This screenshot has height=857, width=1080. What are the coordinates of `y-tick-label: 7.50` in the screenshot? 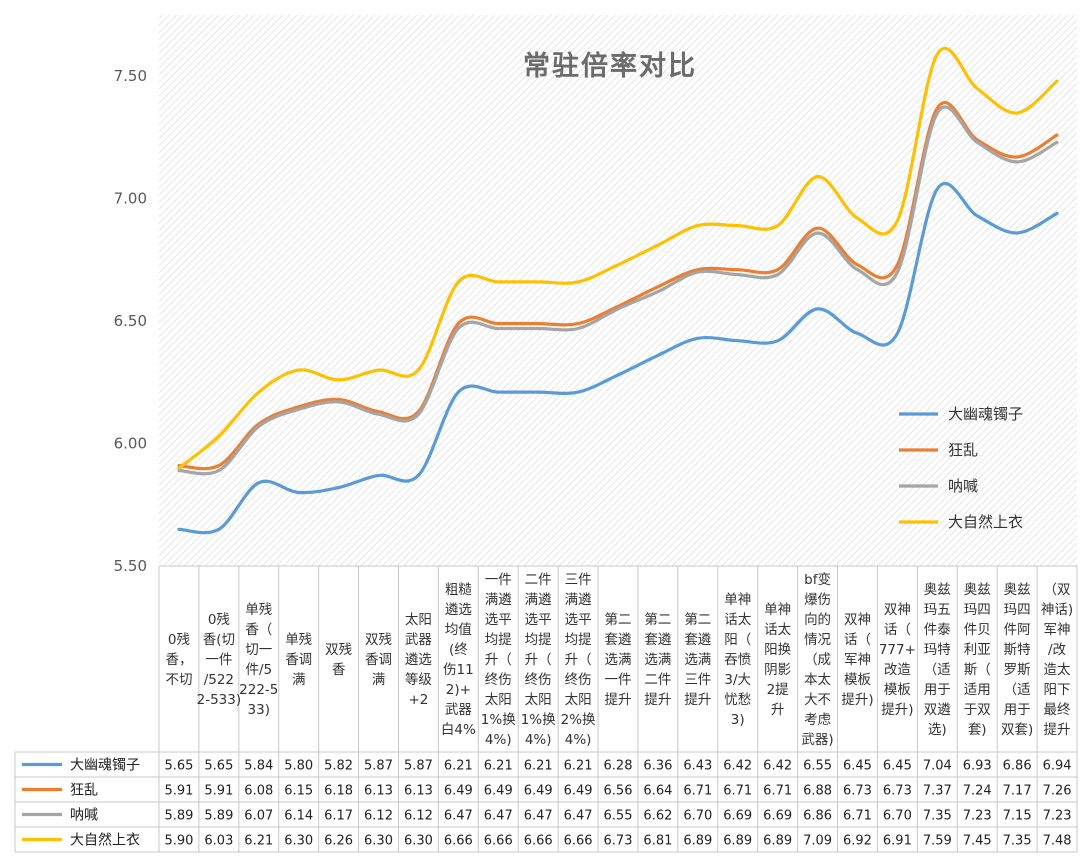 It's located at (130, 76).